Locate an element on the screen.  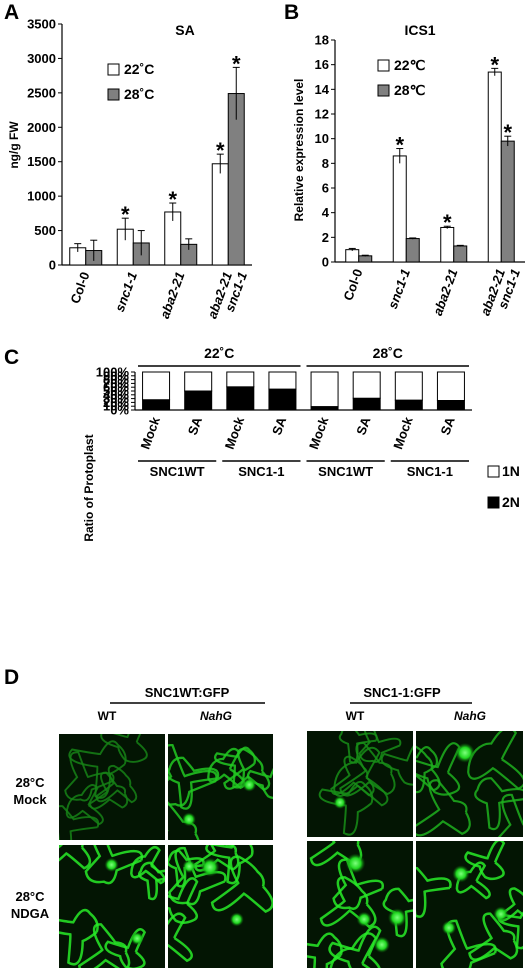
chart-b-yticks: 0 2 4 6 8 10 12 14 16 18 is located at coordinates (420, 151).